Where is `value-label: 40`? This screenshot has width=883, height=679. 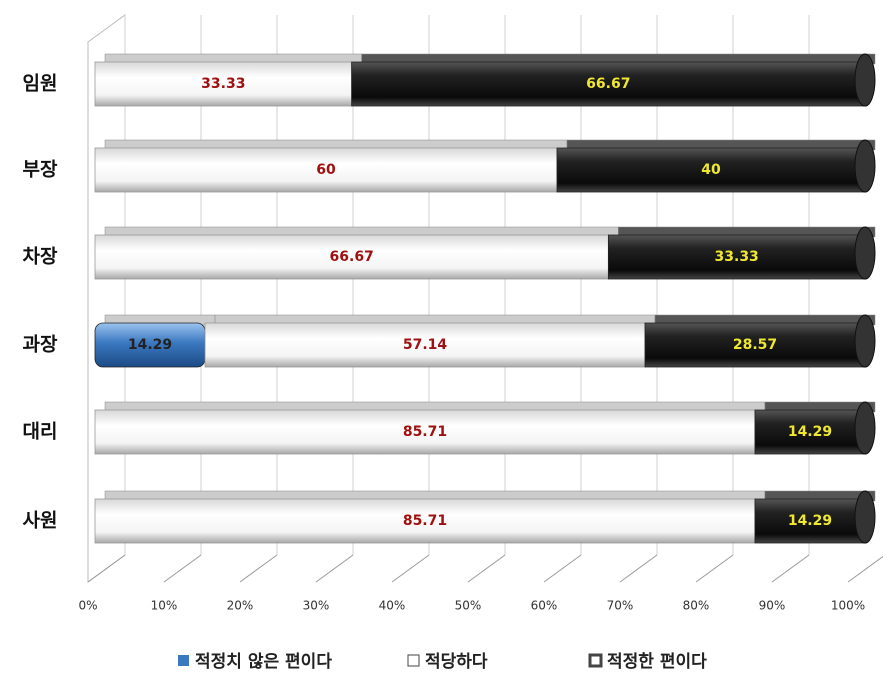 value-label: 40 is located at coordinates (711, 170).